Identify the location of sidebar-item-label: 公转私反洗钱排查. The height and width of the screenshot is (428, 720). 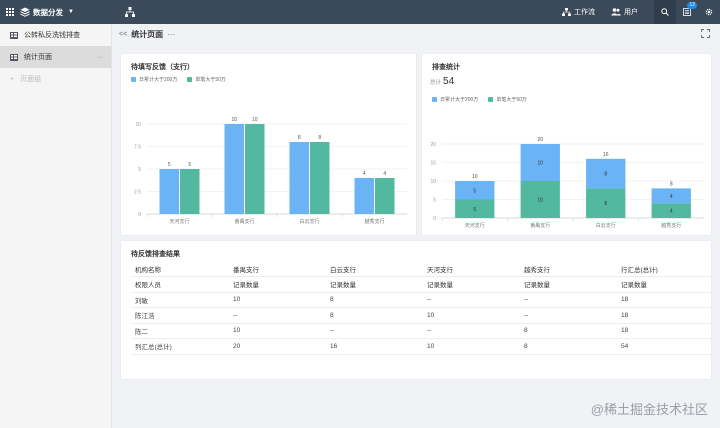
(52, 35).